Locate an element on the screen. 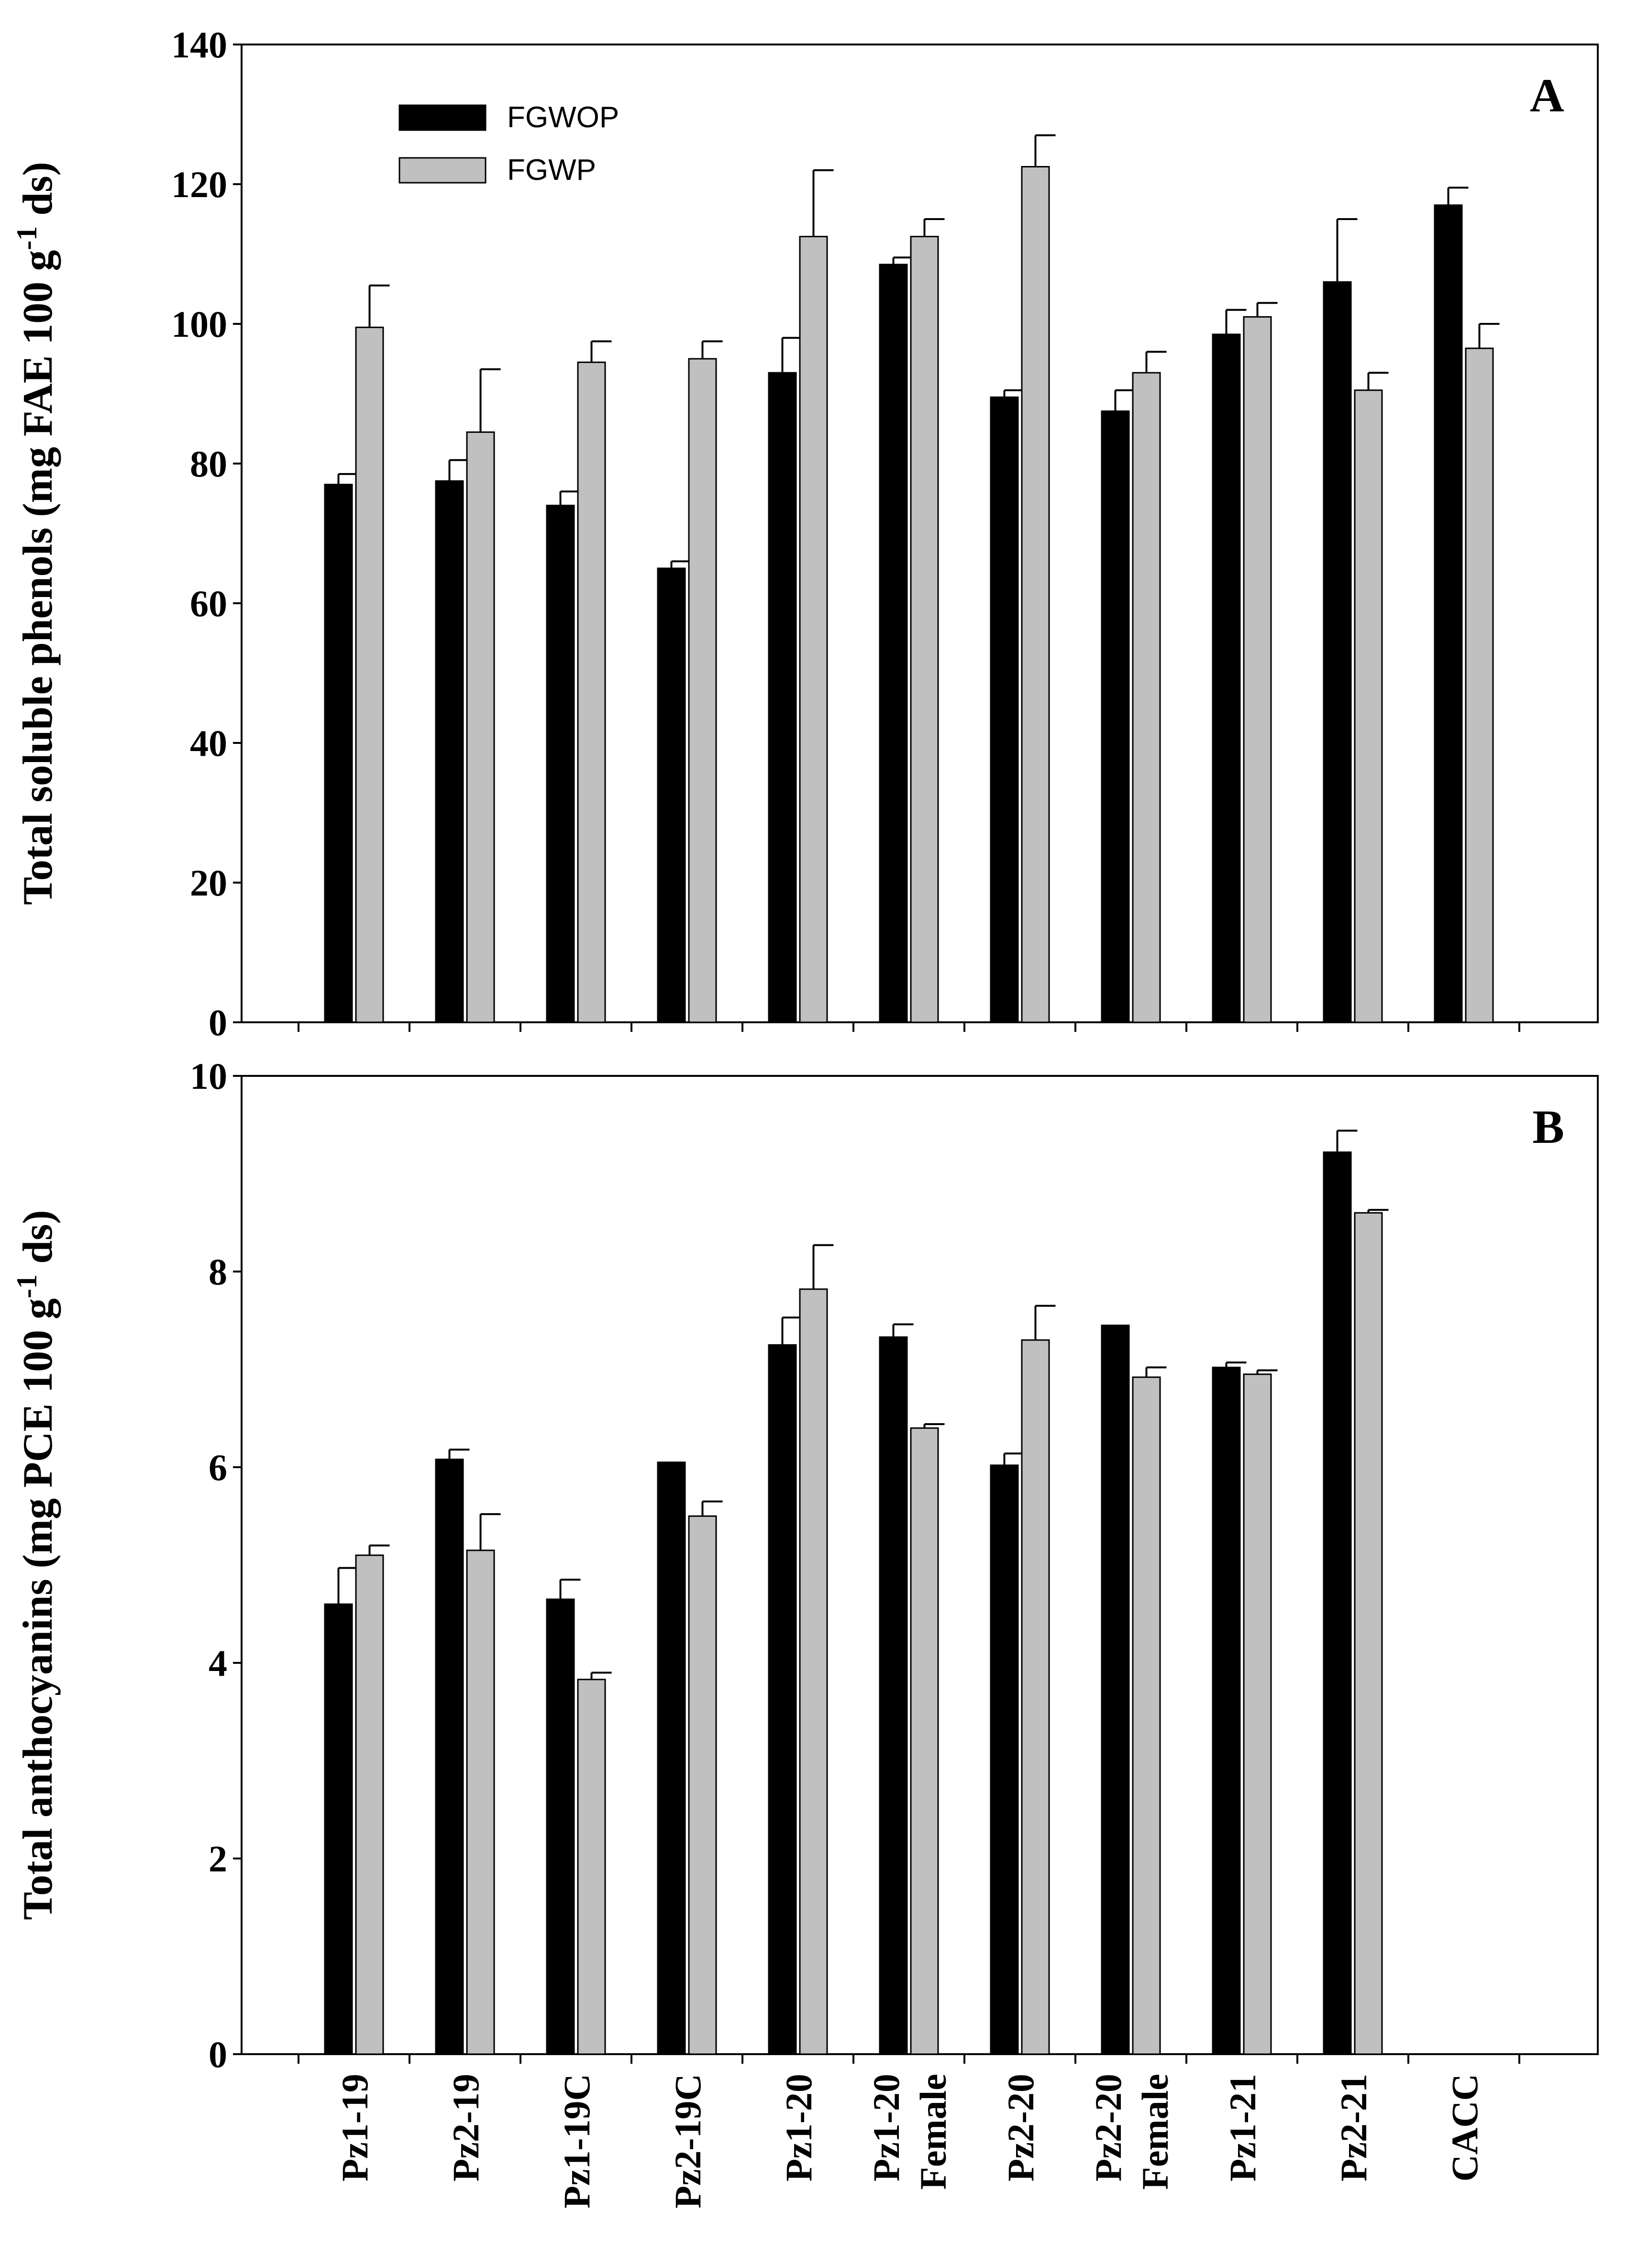 The height and width of the screenshot is (2268, 1626). y-tick-label-a: 60 is located at coordinates (208, 603).